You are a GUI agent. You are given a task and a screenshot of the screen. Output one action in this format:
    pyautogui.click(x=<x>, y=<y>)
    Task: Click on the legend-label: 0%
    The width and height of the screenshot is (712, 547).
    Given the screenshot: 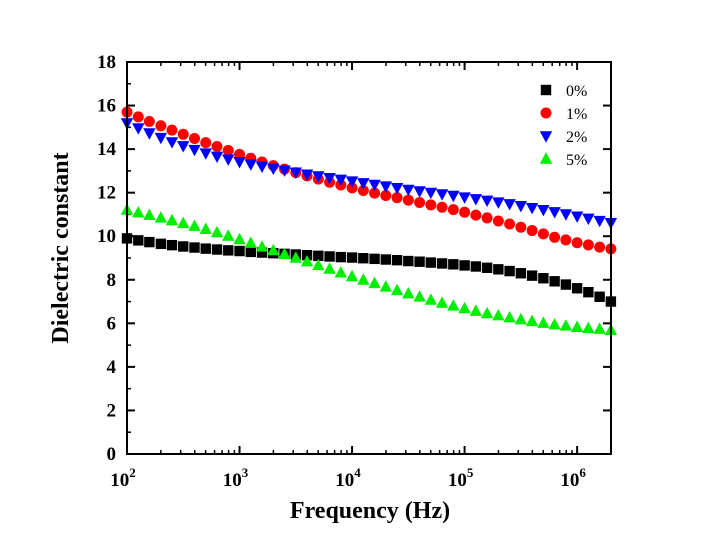 What is the action you would take?
    pyautogui.click(x=576, y=91)
    